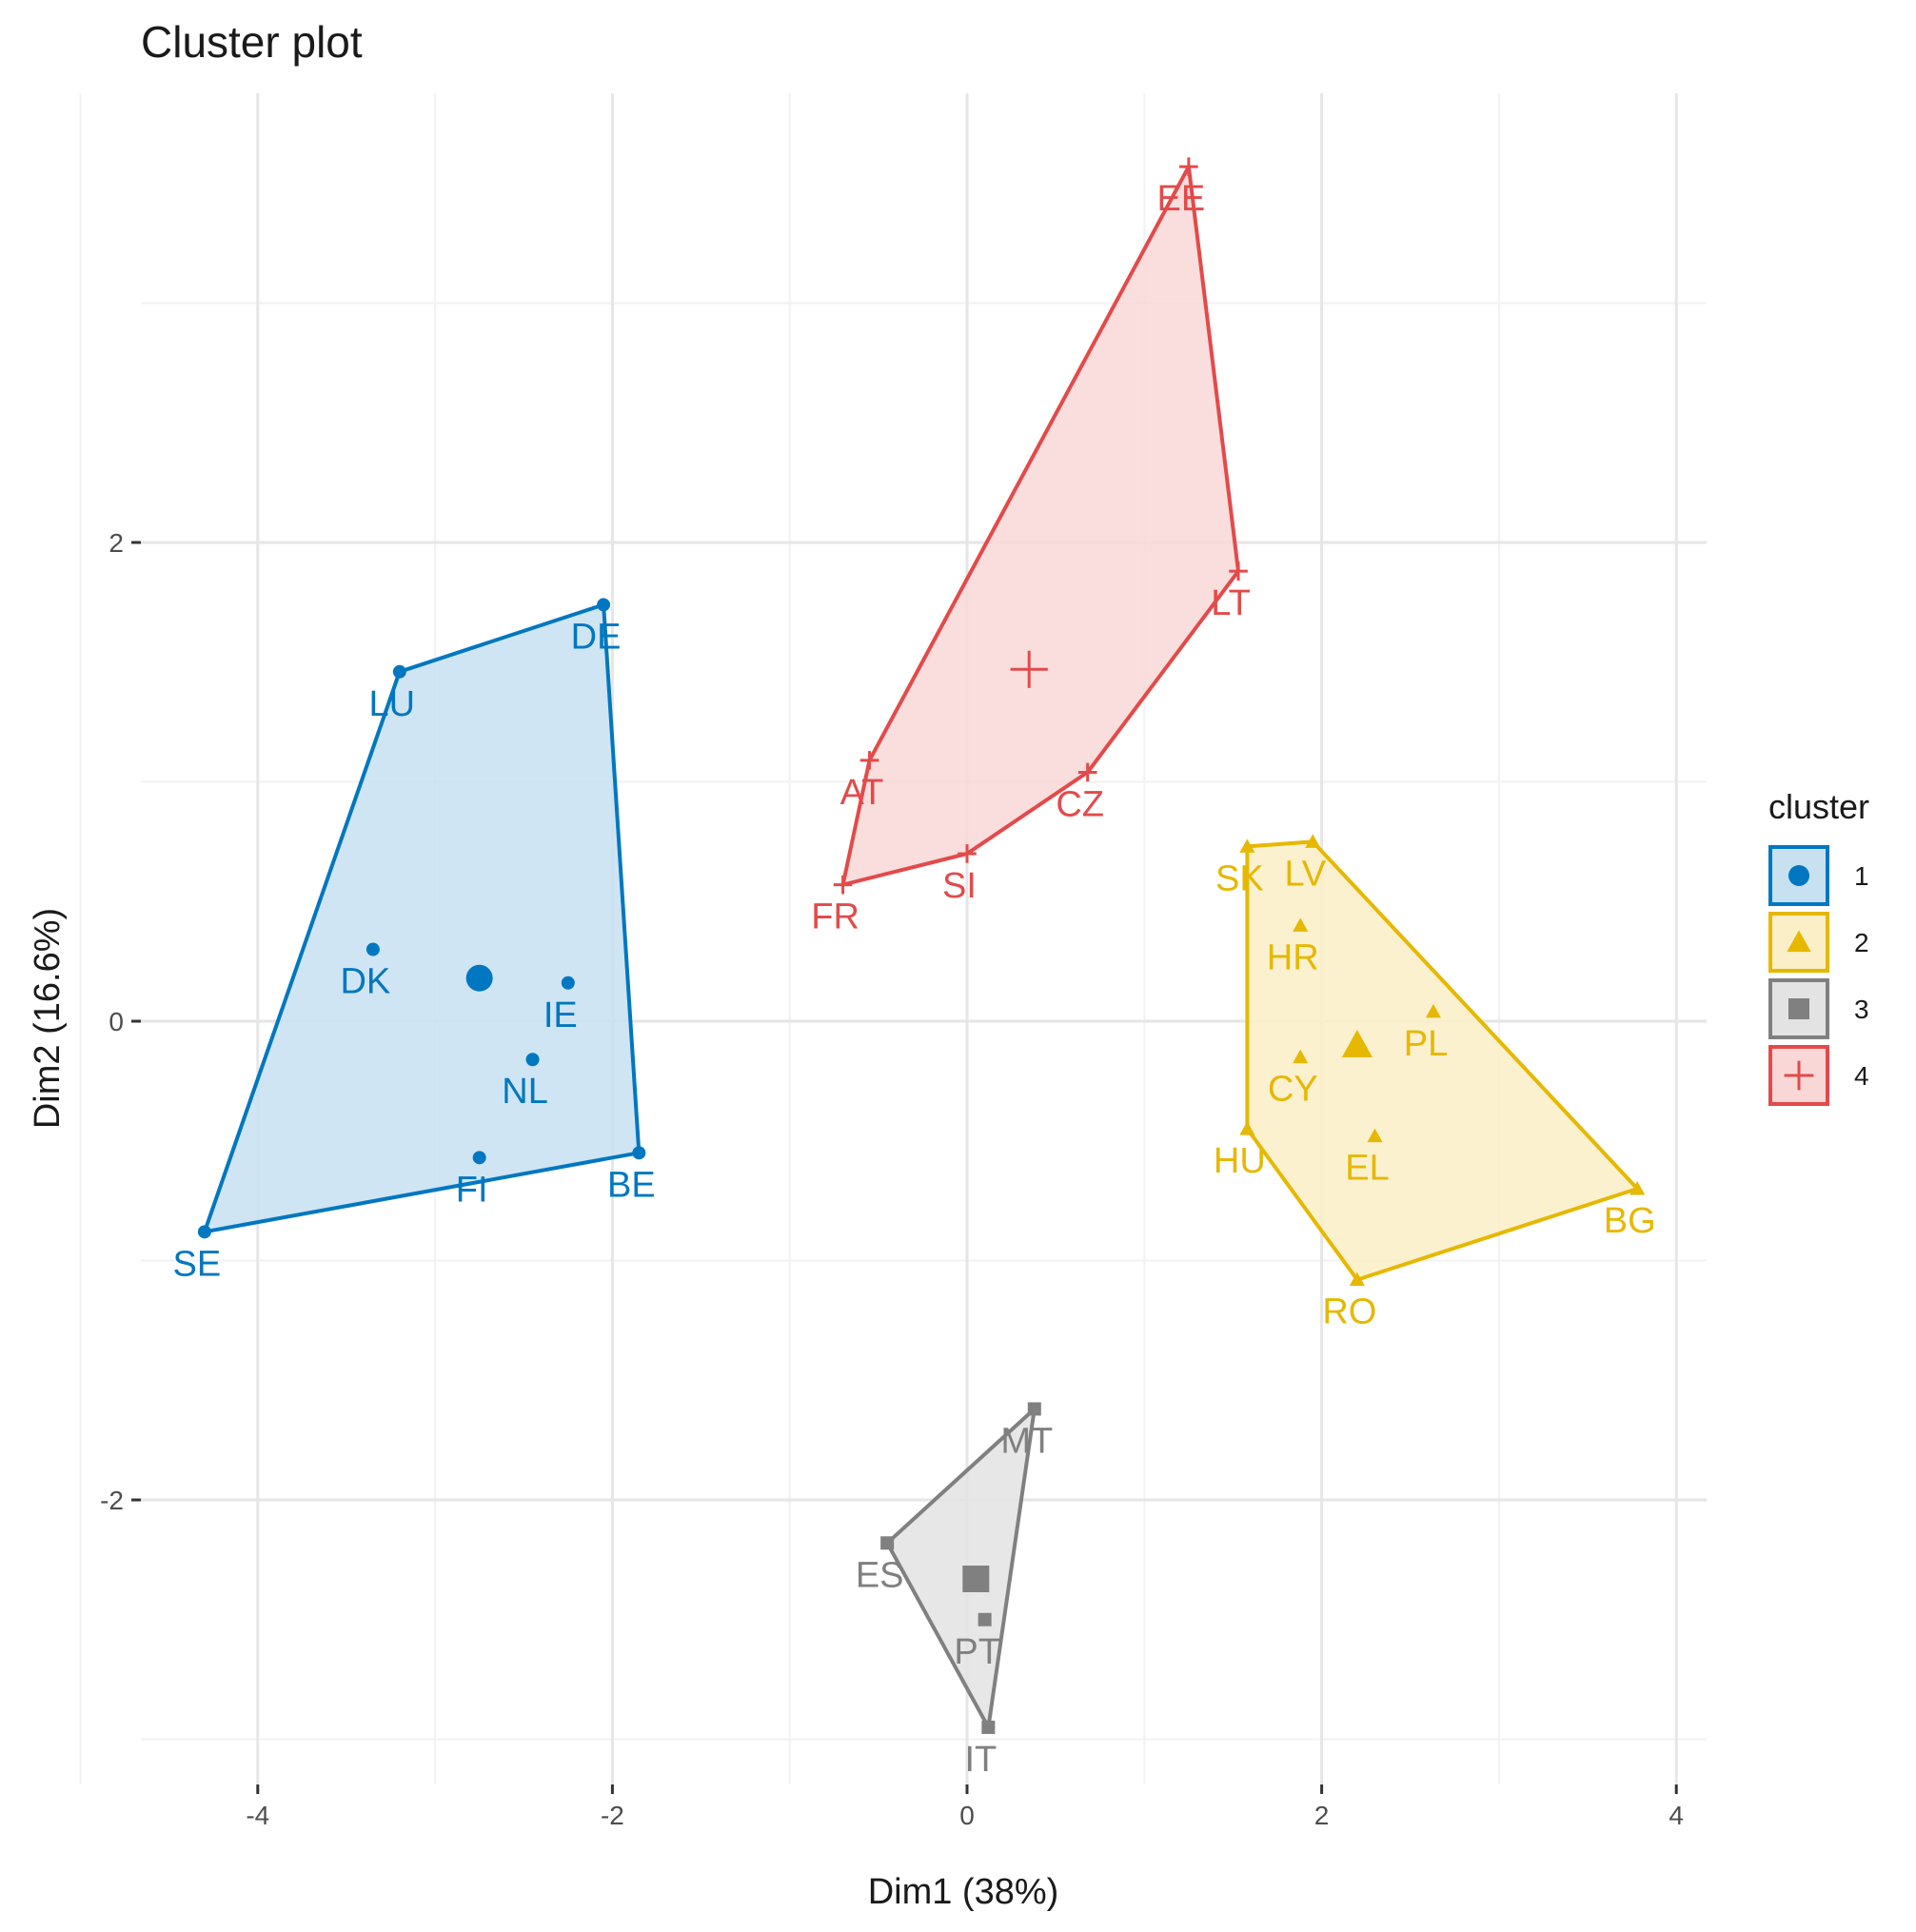  What do you see at coordinates (365, 982) in the screenshot?
I see `point-label-DK: DK` at bounding box center [365, 982].